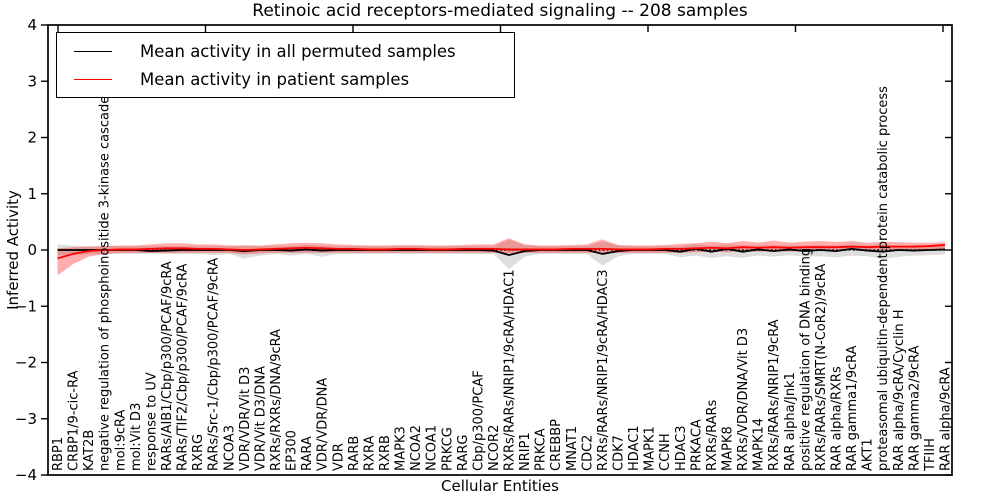  What do you see at coordinates (556, 445) in the screenshot?
I see `x-category-label: CREBBP` at bounding box center [556, 445].